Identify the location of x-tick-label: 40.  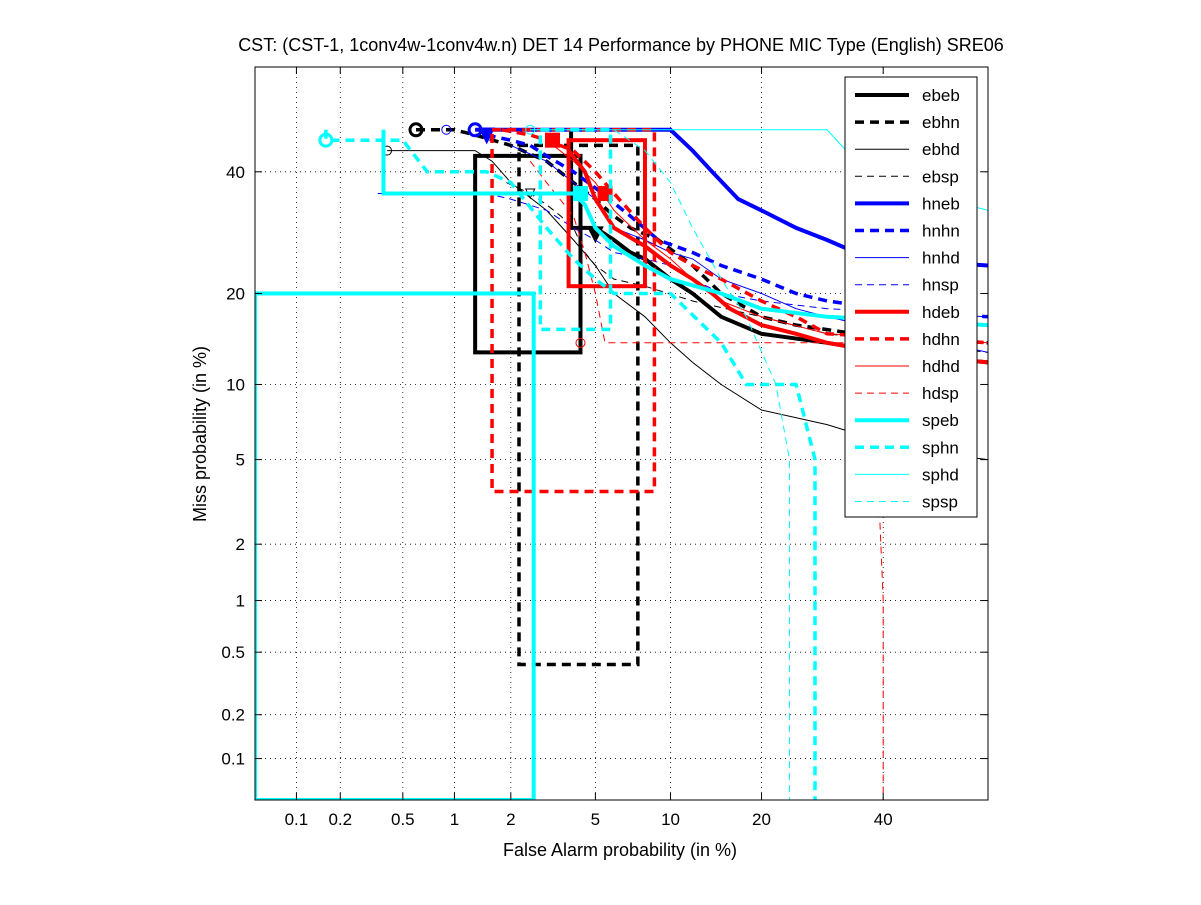
(883, 819).